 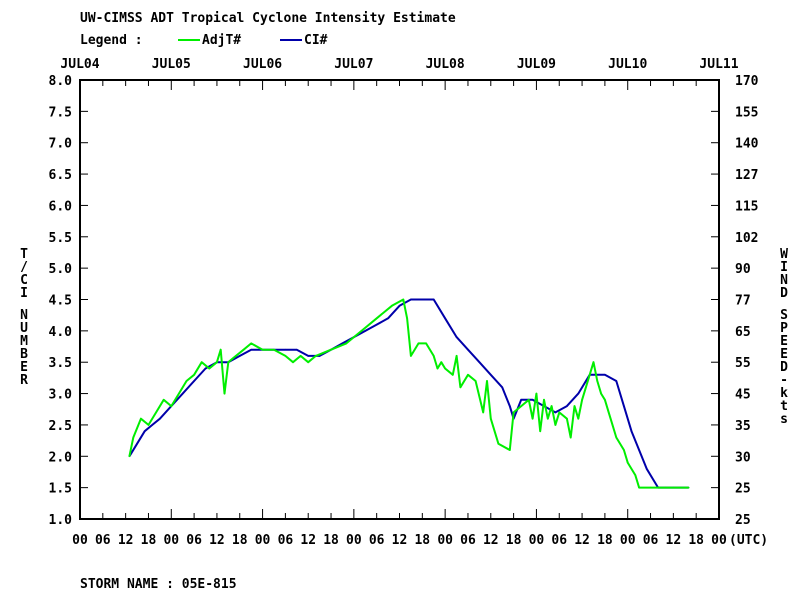 What do you see at coordinates (221, 40) in the screenshot?
I see `legend-entry-adjt: AdjT#` at bounding box center [221, 40].